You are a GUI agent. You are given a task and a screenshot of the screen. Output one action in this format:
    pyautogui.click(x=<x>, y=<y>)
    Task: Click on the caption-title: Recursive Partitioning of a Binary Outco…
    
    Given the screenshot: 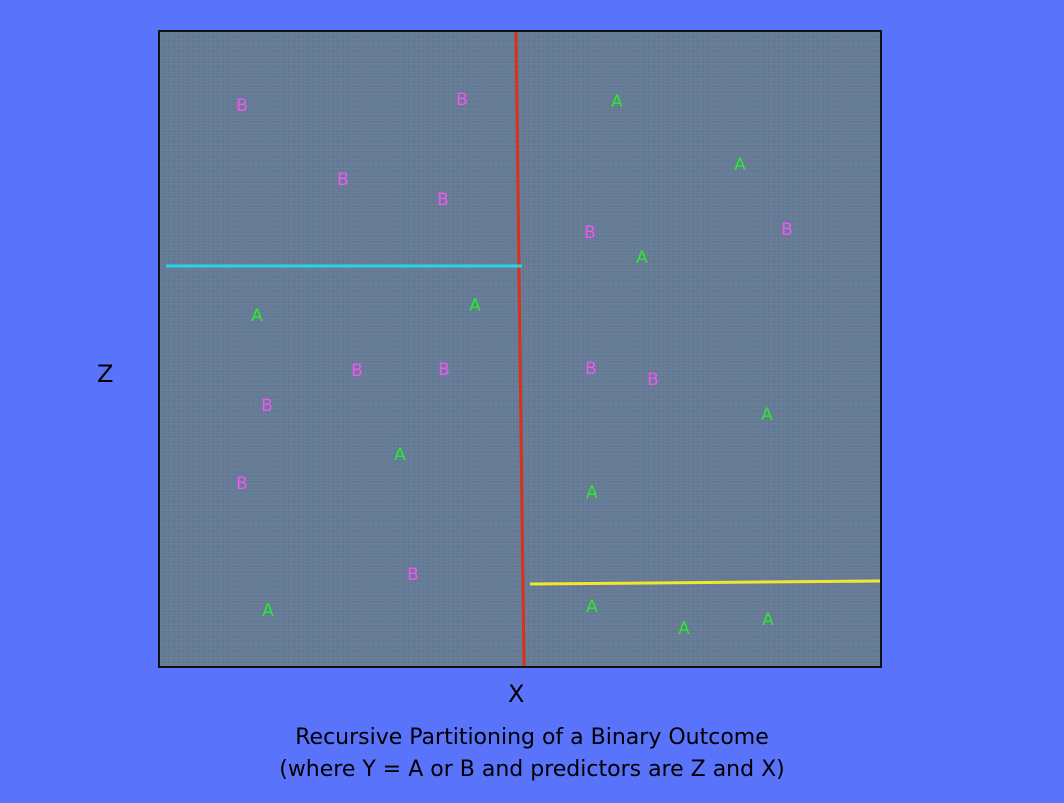 What is the action you would take?
    pyautogui.click(x=532, y=737)
    